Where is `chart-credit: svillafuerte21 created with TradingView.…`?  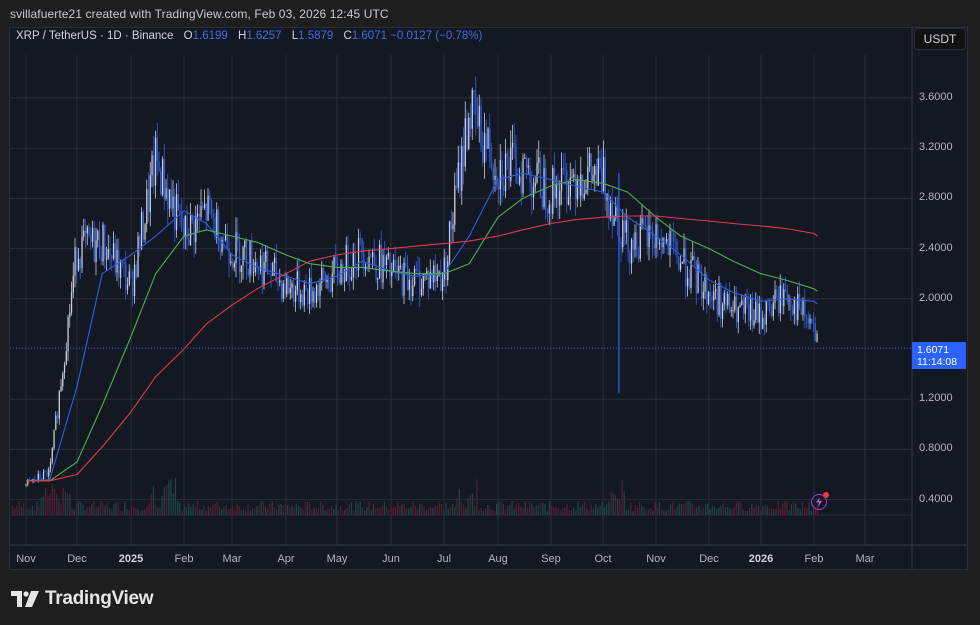 chart-credit: svillafuerte21 created with TradingView.… is located at coordinates (199, 14).